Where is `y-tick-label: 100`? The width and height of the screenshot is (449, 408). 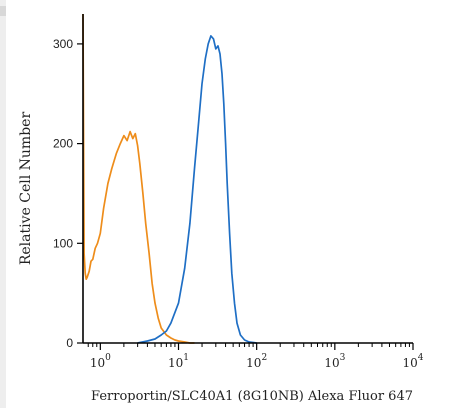
y-tick-label: 100 is located at coordinates (63, 243).